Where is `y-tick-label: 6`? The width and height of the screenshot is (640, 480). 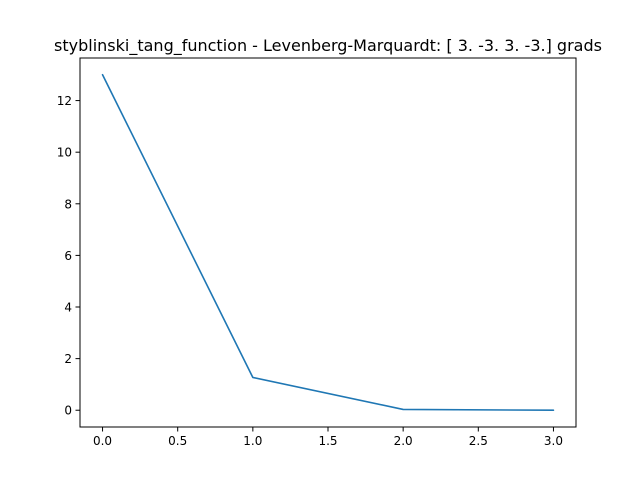
y-tick-label: 6 is located at coordinates (68, 256).